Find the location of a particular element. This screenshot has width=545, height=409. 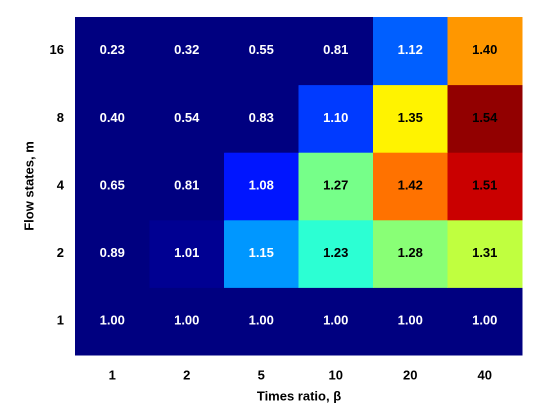

cell-label: 1.08 is located at coordinates (261, 184).